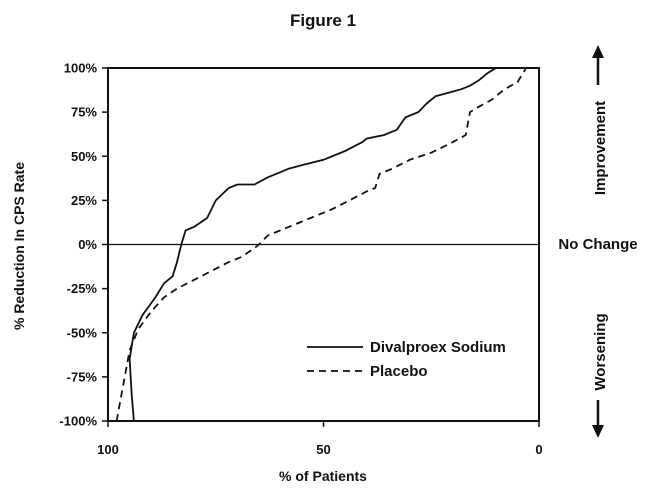  I want to click on worsening-indicator: Worsening, so click(600, 375).